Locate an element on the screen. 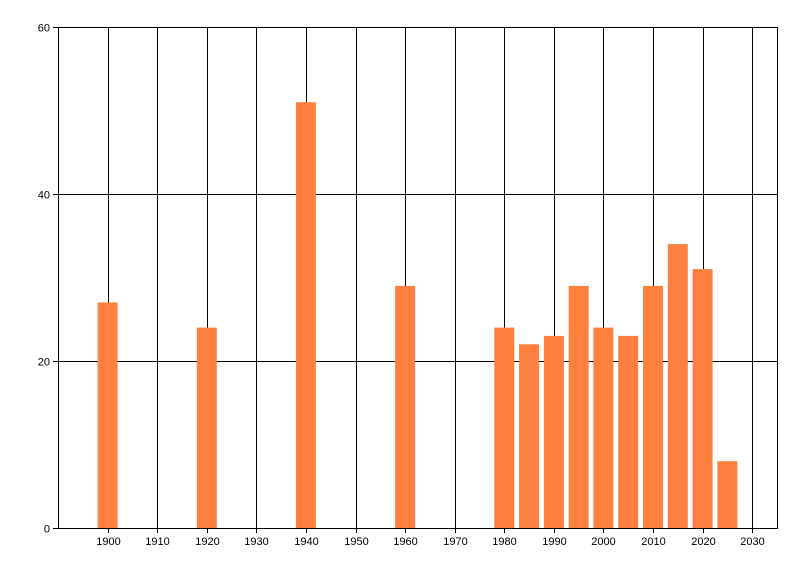 The height and width of the screenshot is (576, 800). x-tick-label: 1920 is located at coordinates (207, 542).